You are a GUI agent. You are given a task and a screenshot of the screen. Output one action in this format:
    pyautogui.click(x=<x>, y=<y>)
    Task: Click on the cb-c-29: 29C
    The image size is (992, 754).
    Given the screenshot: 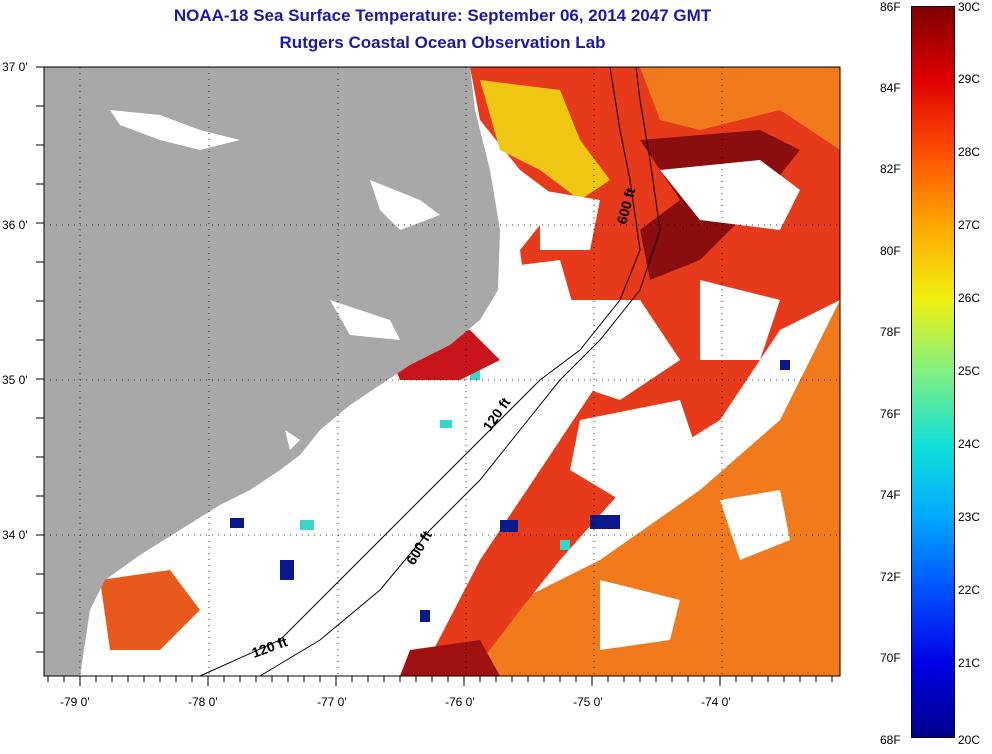 What is the action you would take?
    pyautogui.click(x=969, y=79)
    